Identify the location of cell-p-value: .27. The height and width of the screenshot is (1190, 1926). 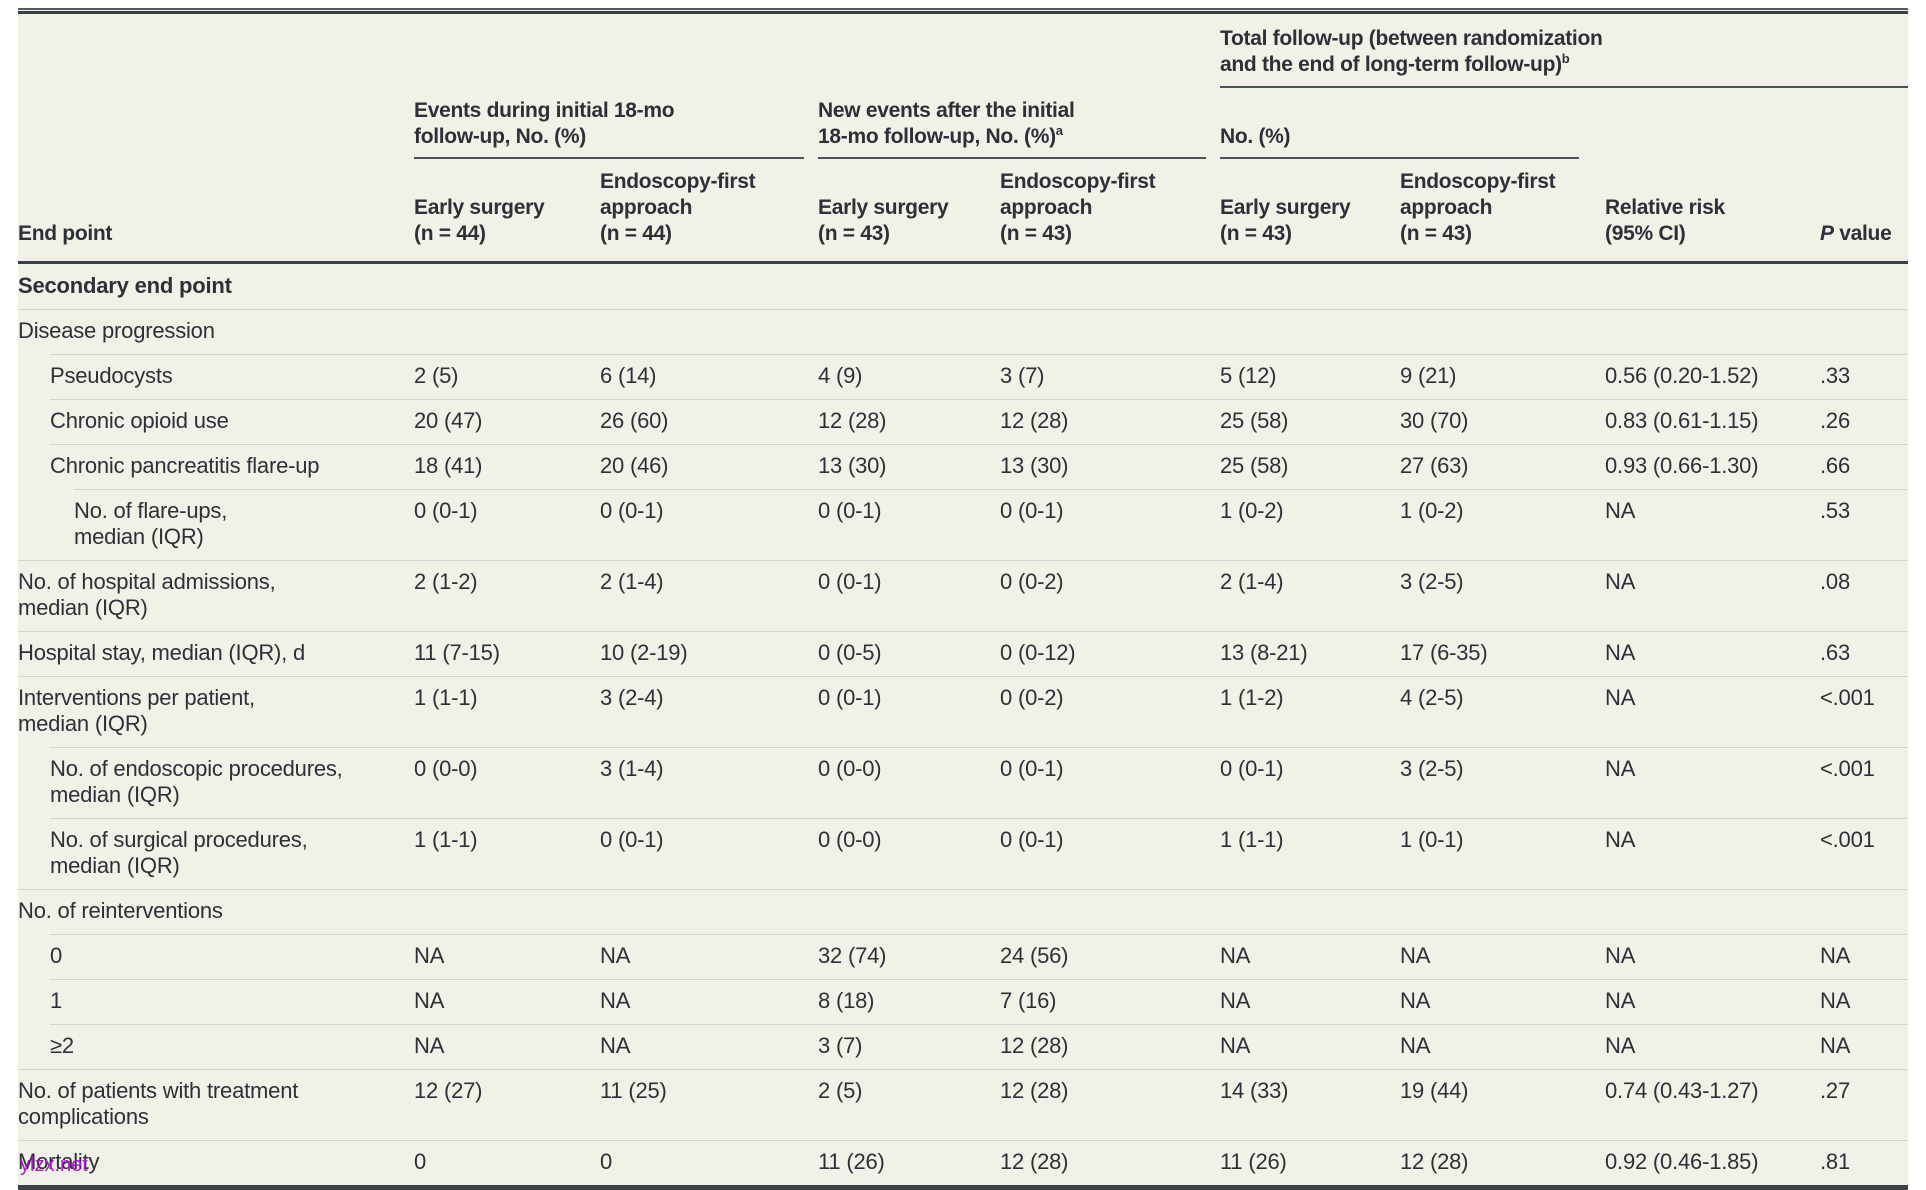
(1835, 1090).